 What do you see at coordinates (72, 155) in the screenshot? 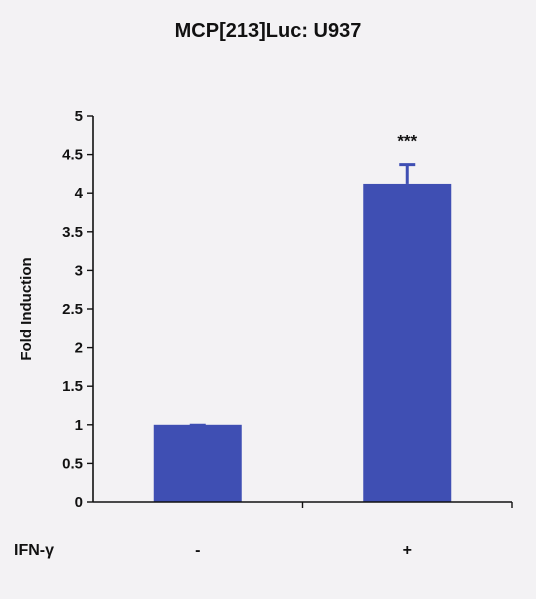
I see `y-tick-label: 4.5` at bounding box center [72, 155].